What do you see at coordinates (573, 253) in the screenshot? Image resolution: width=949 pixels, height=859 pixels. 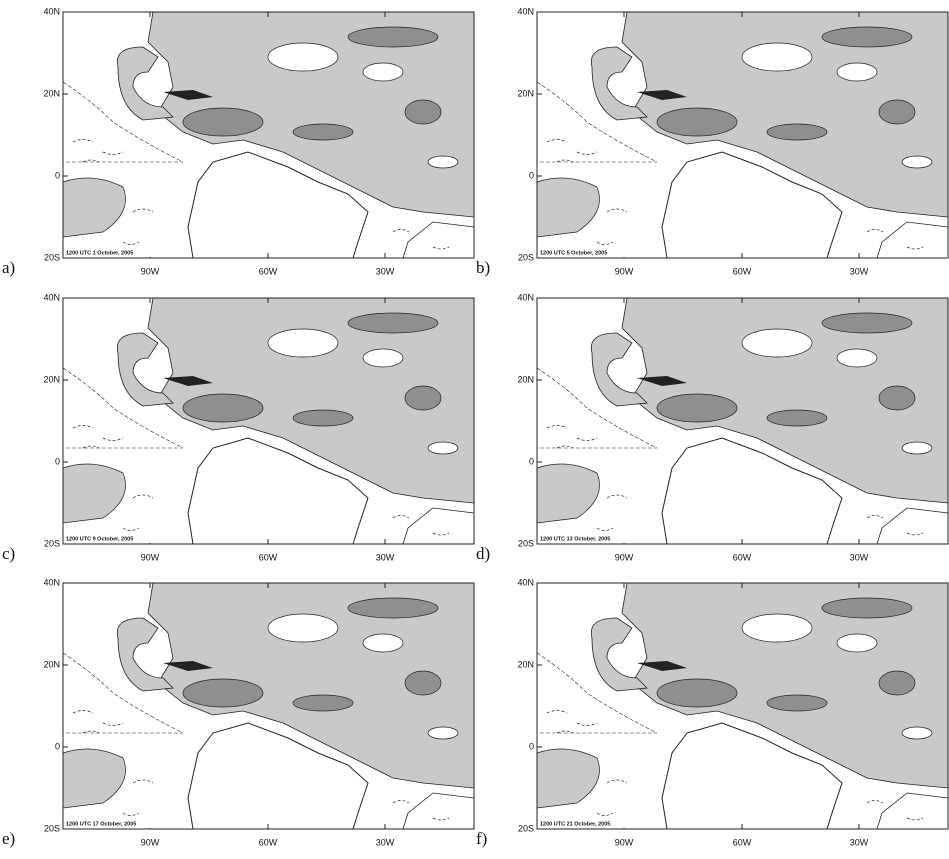 I see `date-label: 1200 UTC 5 October, 2005` at bounding box center [573, 253].